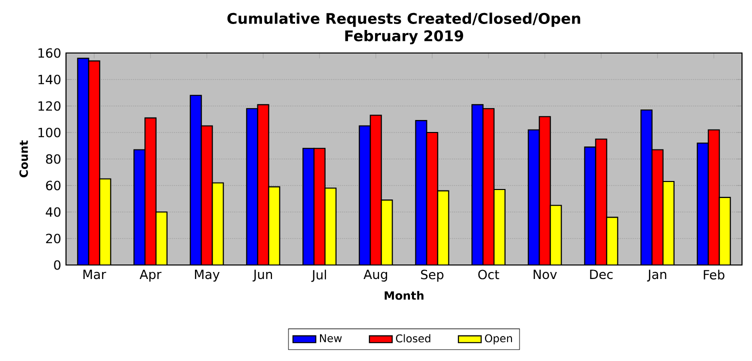 This screenshot has width=752, height=361. I want to click on y-tick-label: 100, so click(49, 133).